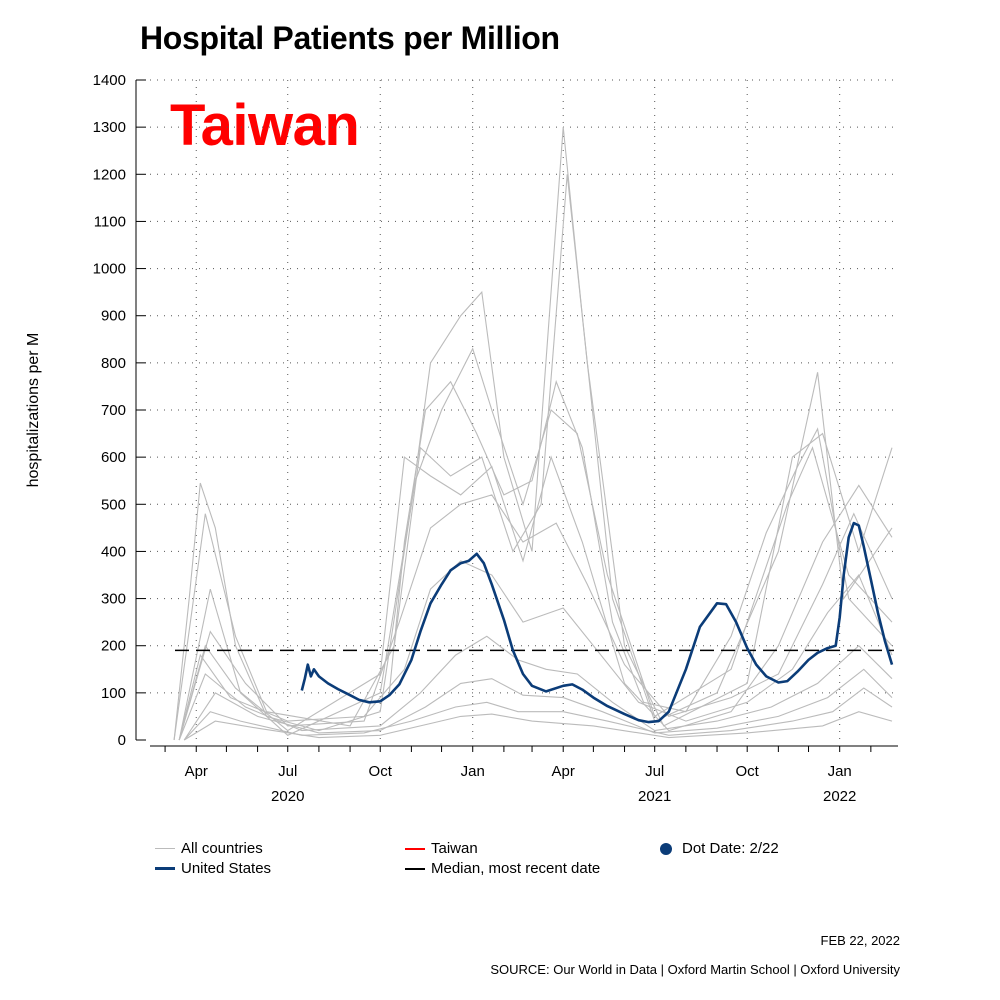  Describe the element at coordinates (350, 38) in the screenshot. I see `chart-title: Hospital Patients per Million` at that location.